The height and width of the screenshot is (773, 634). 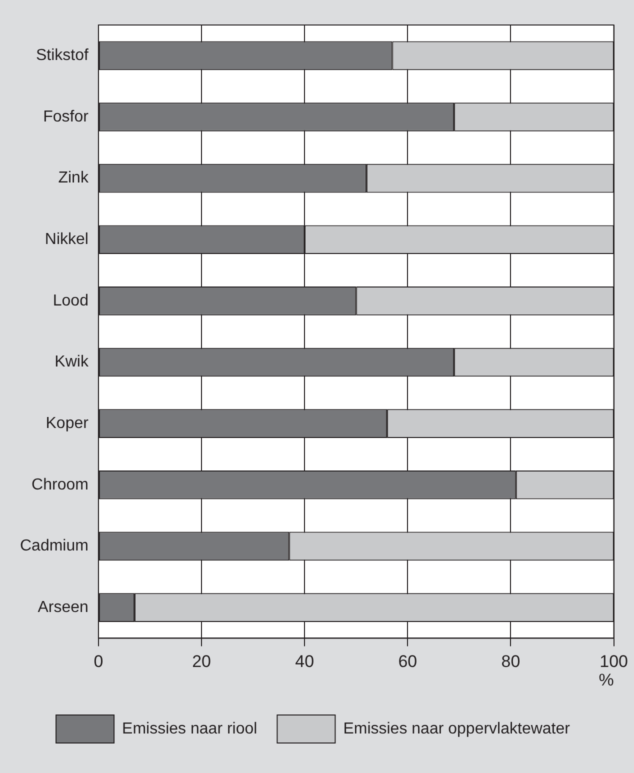 I want to click on y-tick-label: Nikkel, so click(x=66, y=239).